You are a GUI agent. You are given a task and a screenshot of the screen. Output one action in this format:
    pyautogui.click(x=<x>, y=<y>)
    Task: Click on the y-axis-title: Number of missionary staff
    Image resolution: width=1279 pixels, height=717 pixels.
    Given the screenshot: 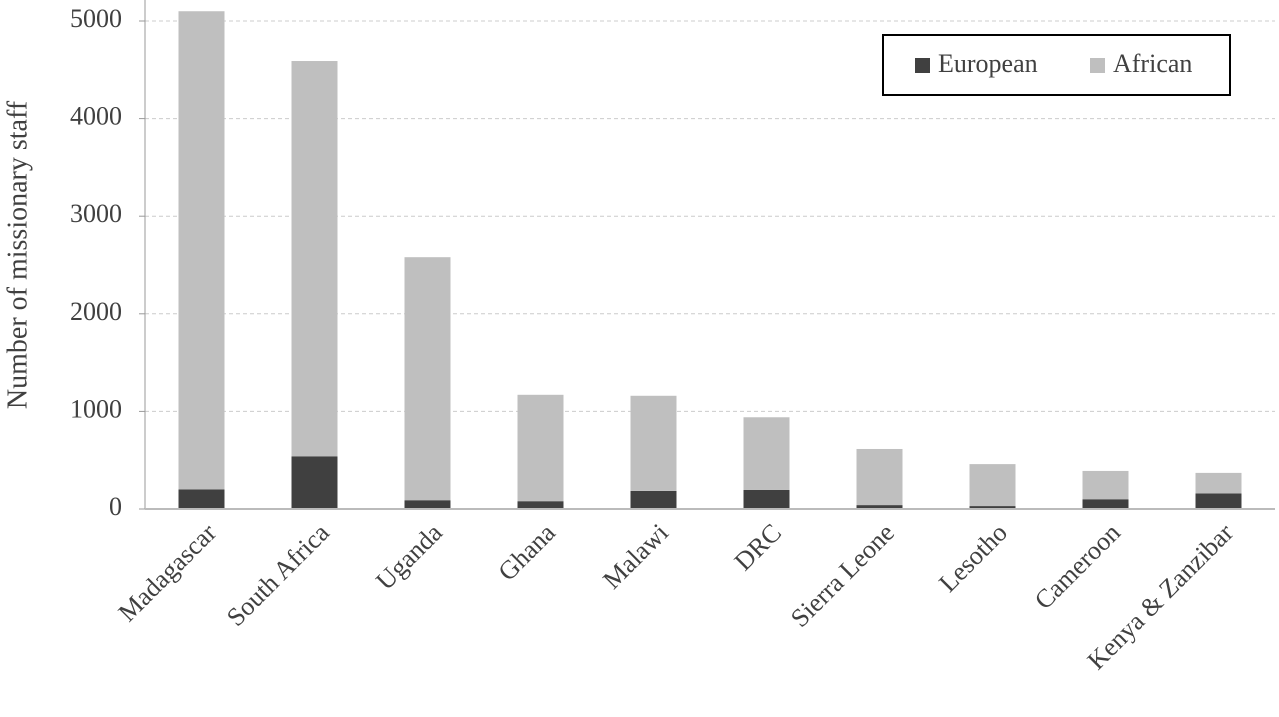 What is the action you would take?
    pyautogui.click(x=17, y=254)
    